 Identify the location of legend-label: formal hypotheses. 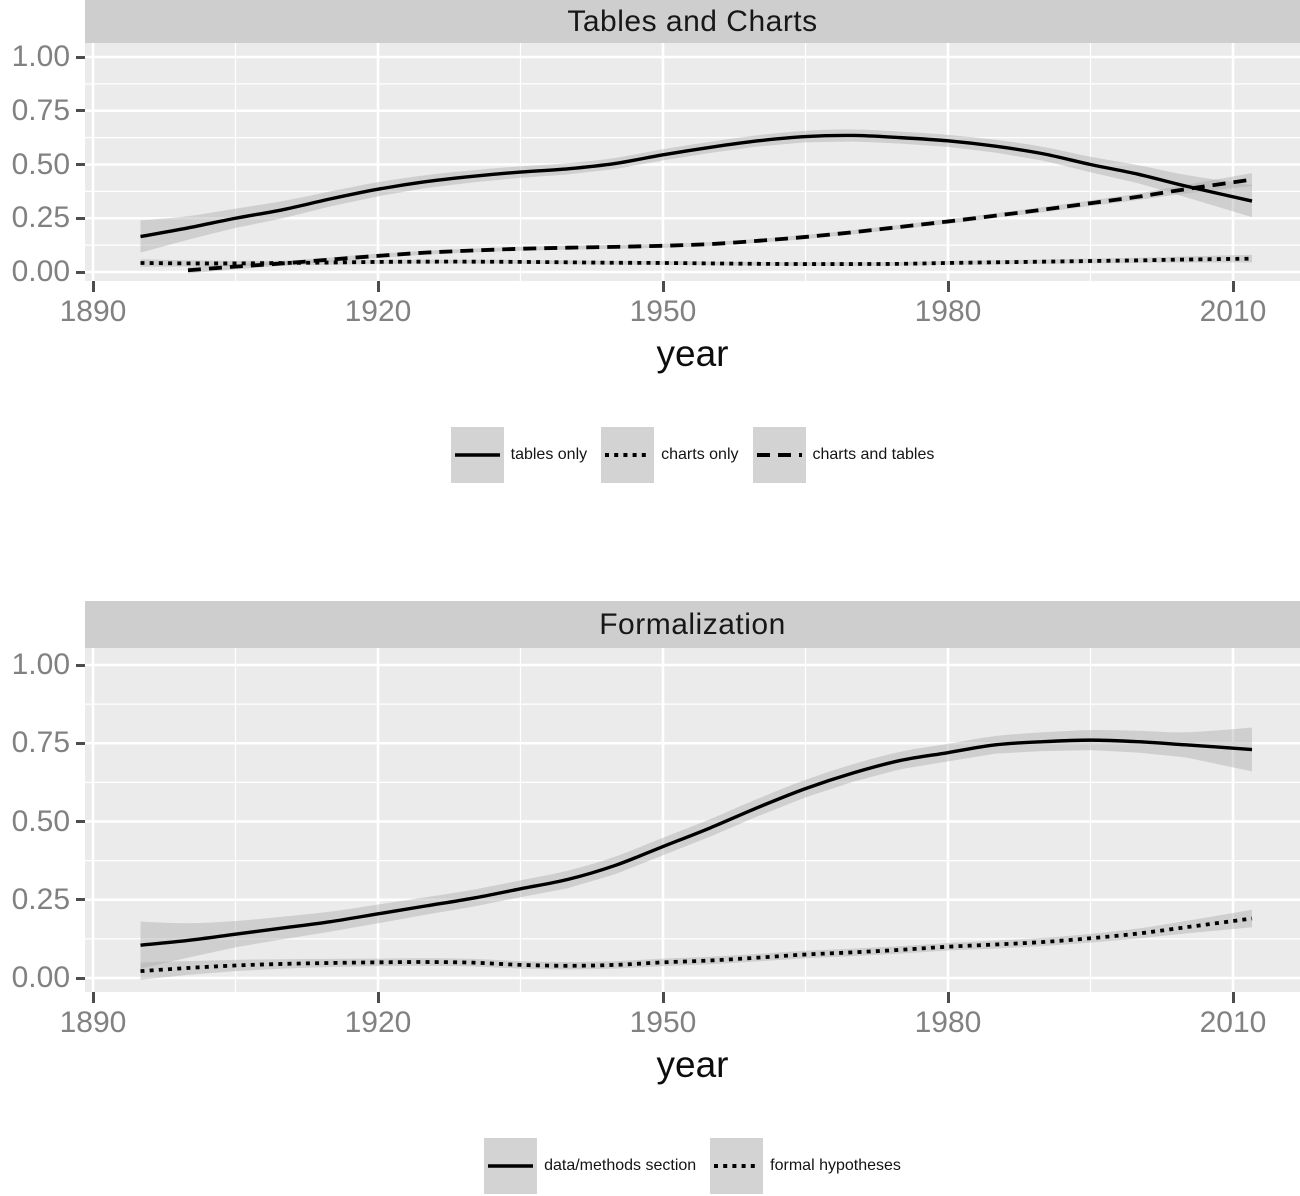
(835, 1165).